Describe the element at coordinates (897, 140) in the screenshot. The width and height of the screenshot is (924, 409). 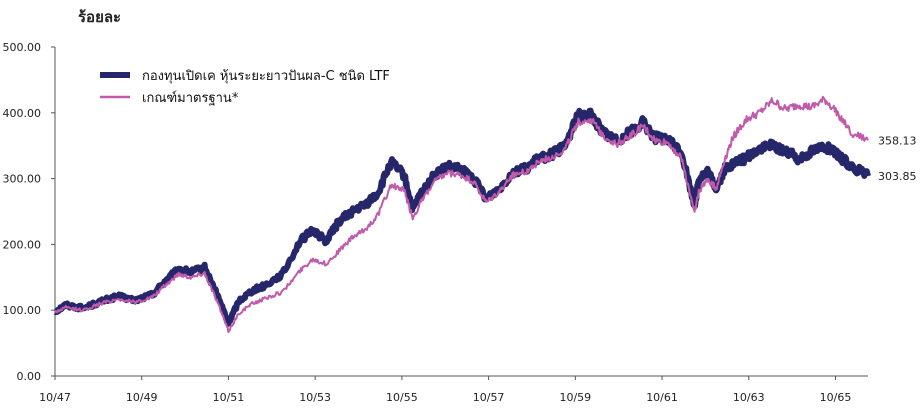
I see `end-value-label-benchmark: 358.13` at that location.